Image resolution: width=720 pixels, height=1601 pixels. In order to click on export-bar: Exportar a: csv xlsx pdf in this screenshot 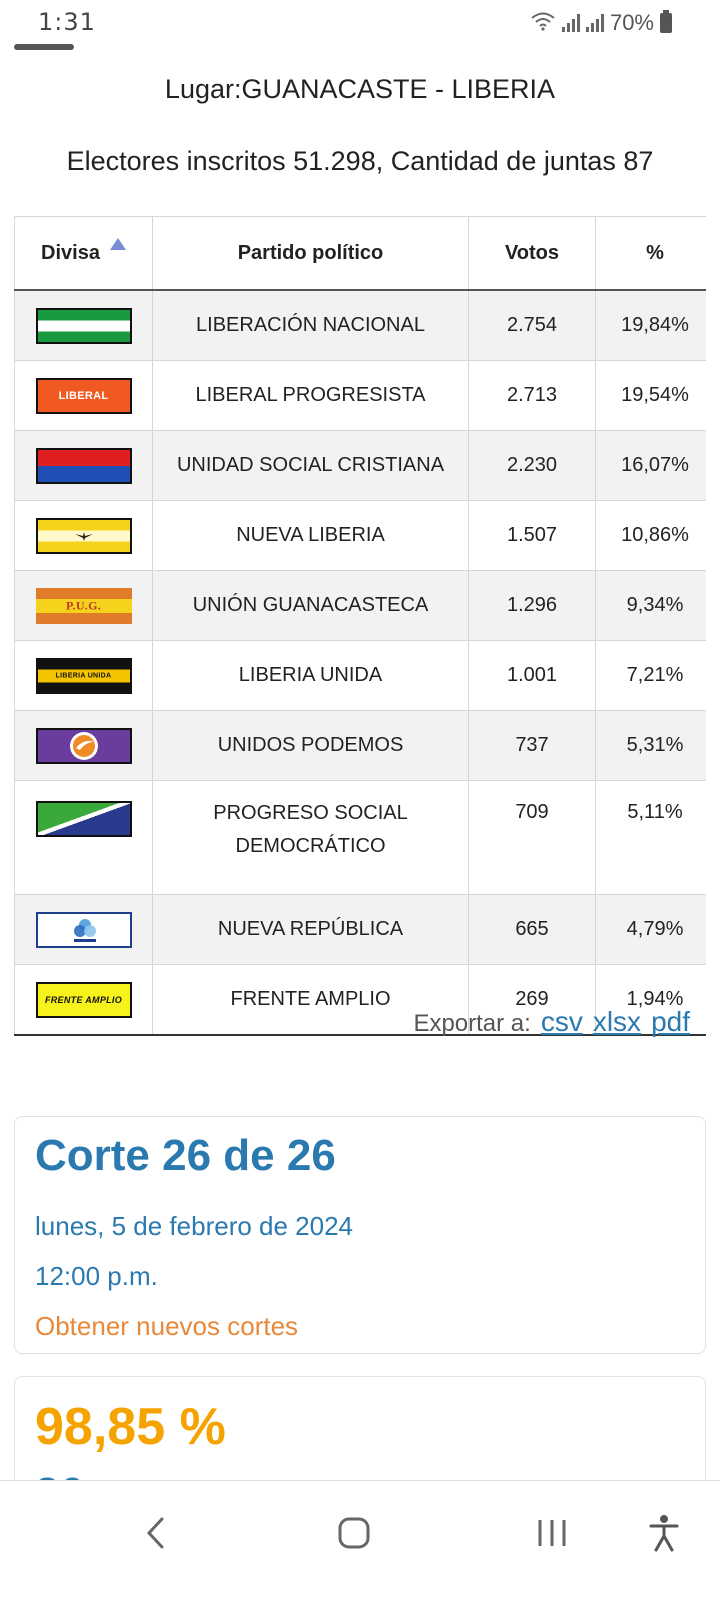, I will do `click(551, 1022)`.